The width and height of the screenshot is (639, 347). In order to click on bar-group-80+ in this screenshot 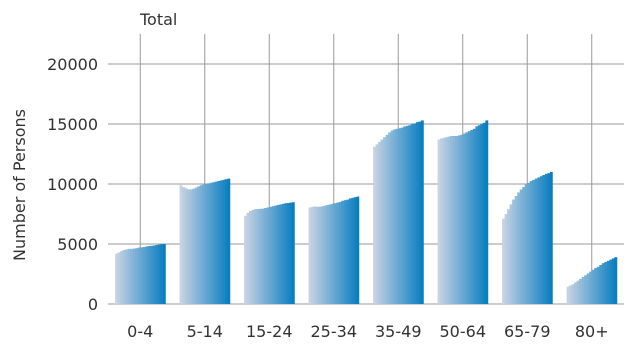, I will do `click(592, 280)`.